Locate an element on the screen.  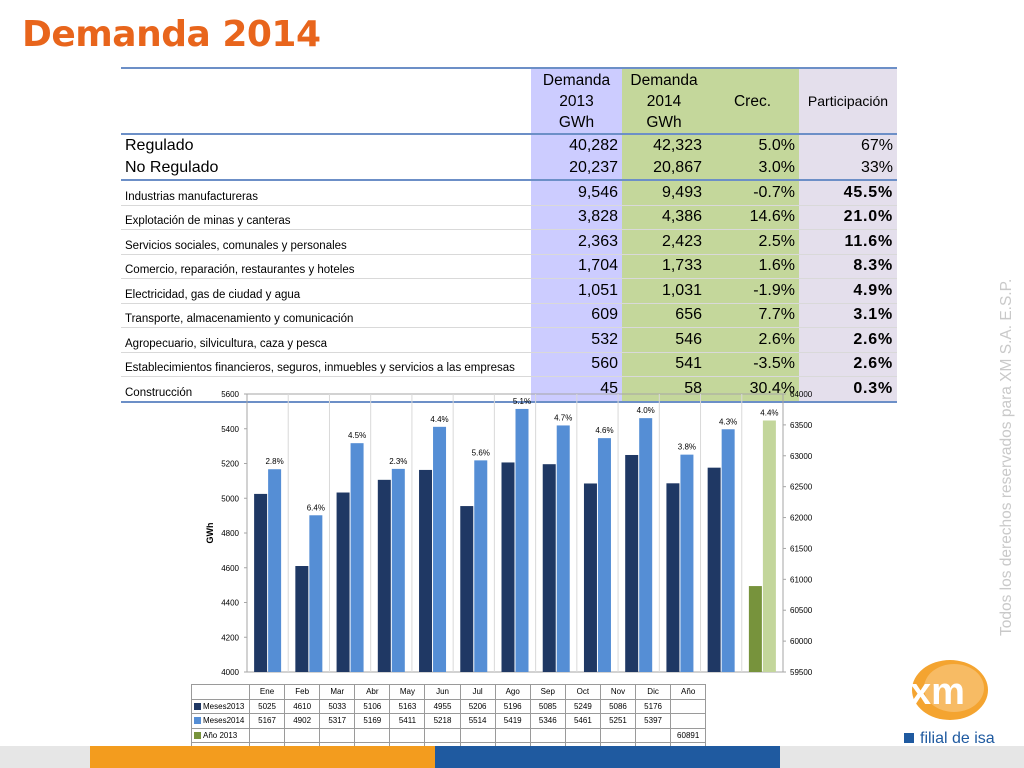
demand-2013-value: 40,282 is located at coordinates (576, 145).